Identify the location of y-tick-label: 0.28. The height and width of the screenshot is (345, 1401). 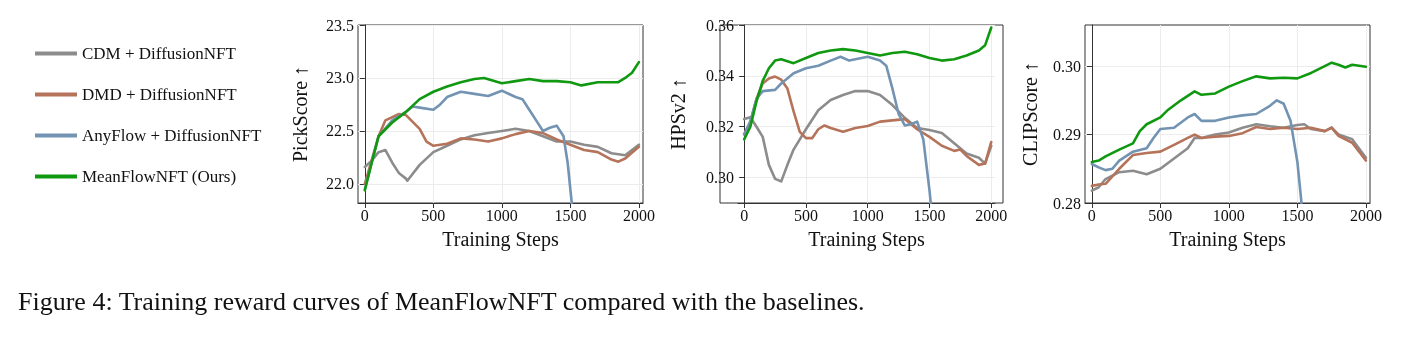
(1067, 203).